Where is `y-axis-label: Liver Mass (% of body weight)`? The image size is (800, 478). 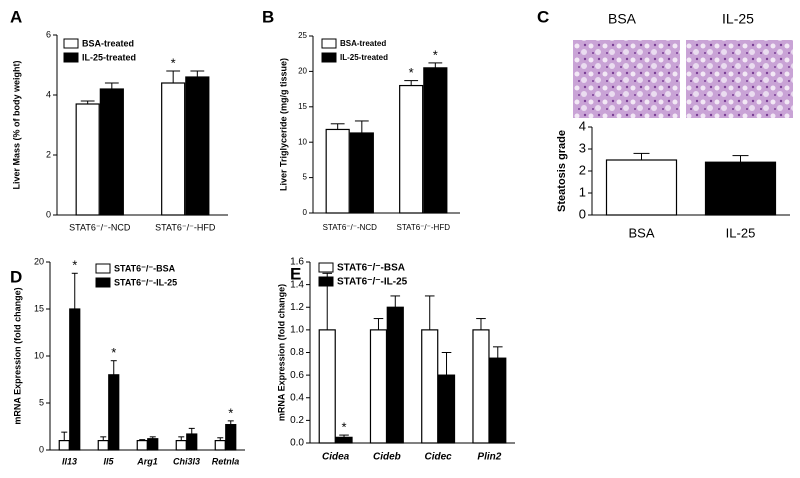
y-axis-label: Liver Mass (% of body weight) is located at coordinates (16, 124).